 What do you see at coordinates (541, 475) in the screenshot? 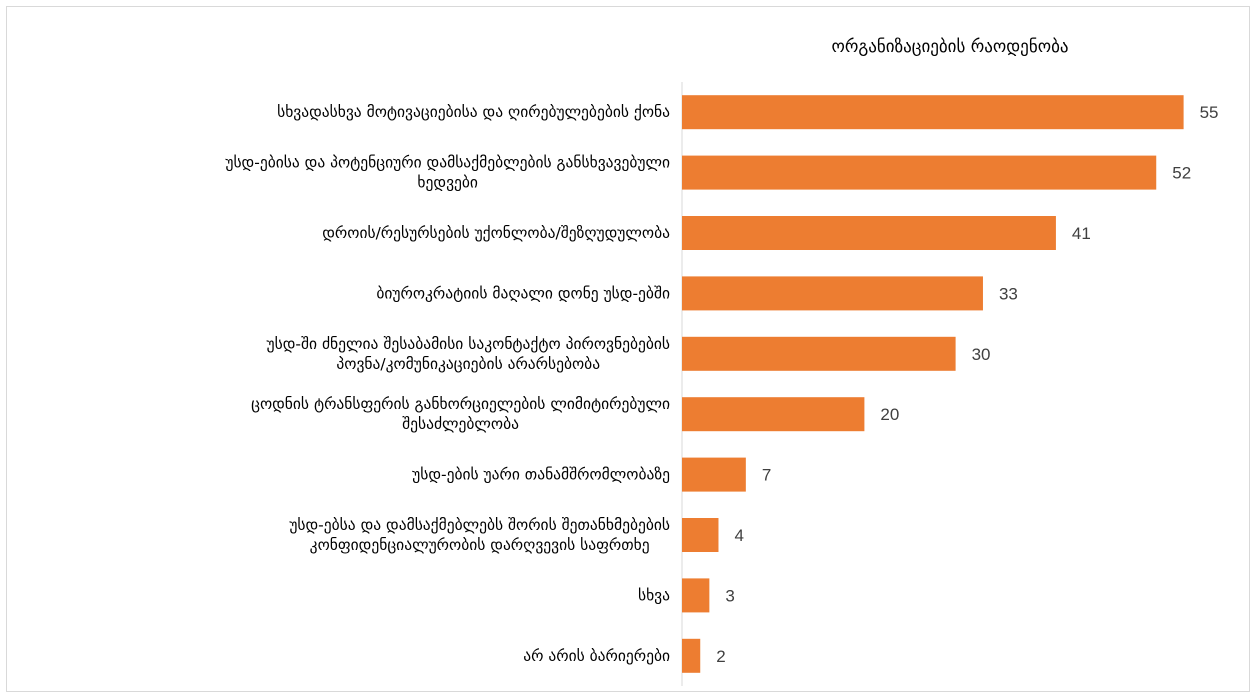
I see `category-label: უსდ-ების უარი თანამშრომლობაზე` at bounding box center [541, 475].